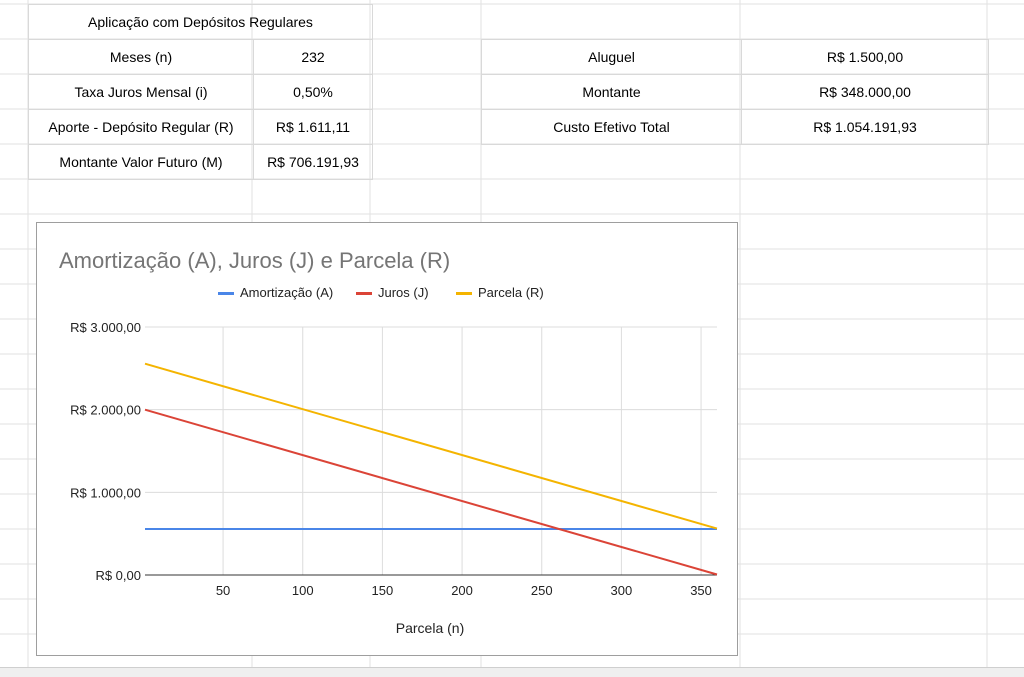  Describe the element at coordinates (313, 92) in the screenshot. I see `value-cell: 0,50%` at that location.